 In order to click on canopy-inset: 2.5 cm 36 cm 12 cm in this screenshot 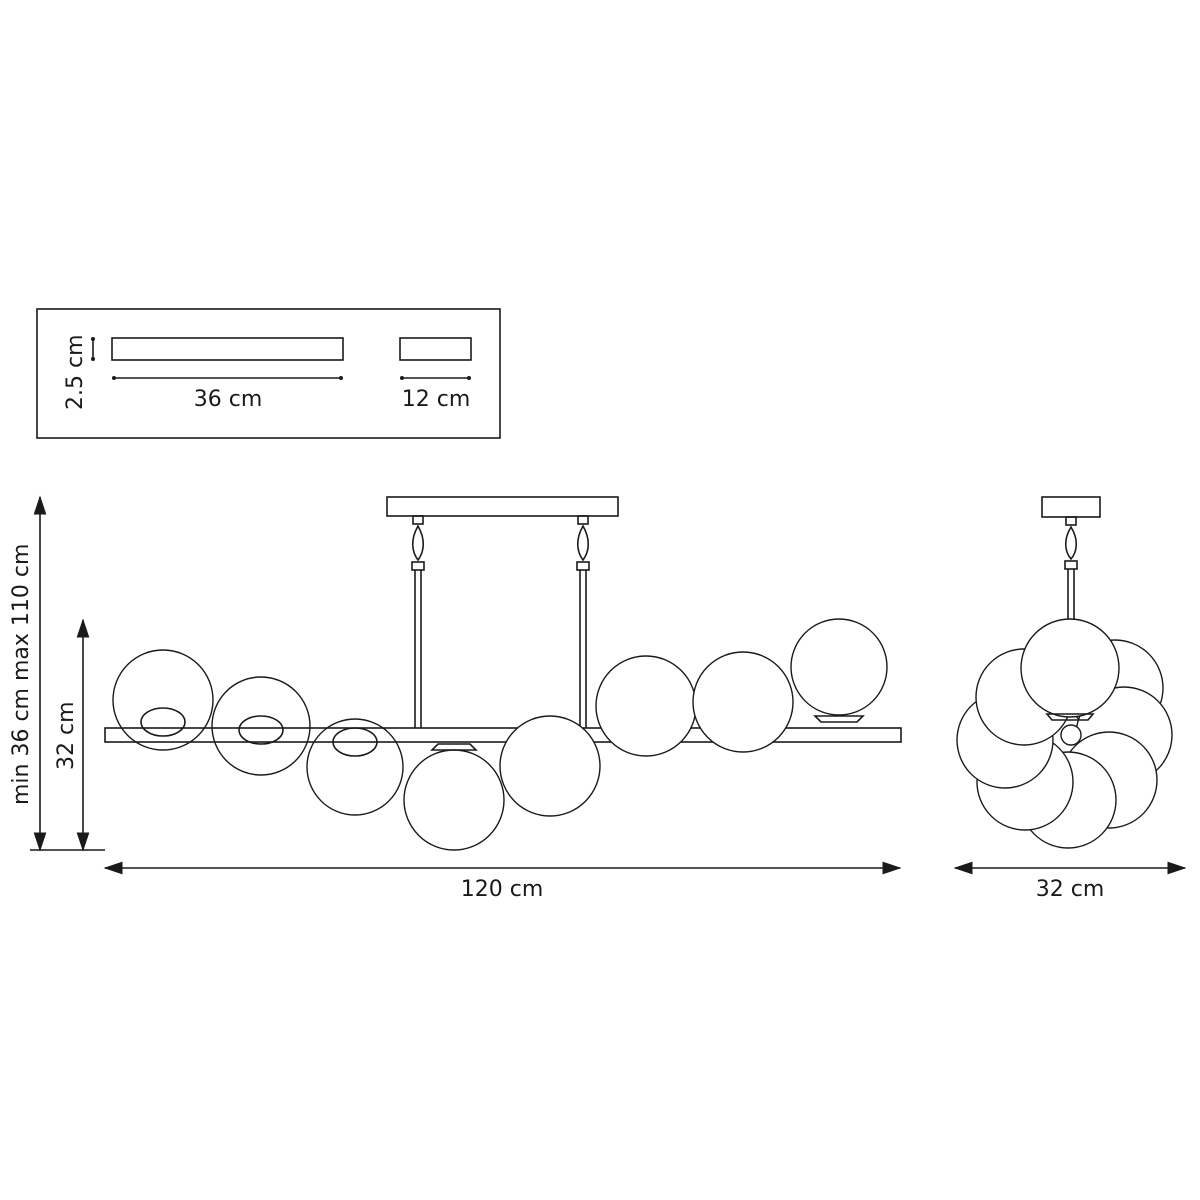, I will do `click(268, 373)`.